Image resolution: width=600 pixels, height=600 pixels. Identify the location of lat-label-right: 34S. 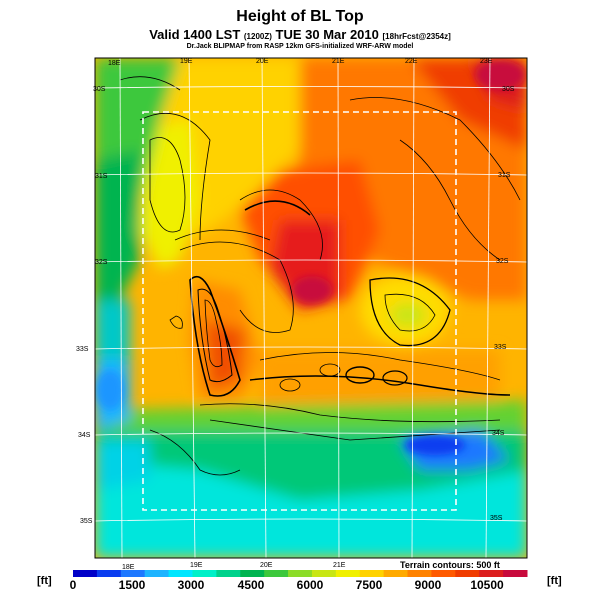
(498, 433).